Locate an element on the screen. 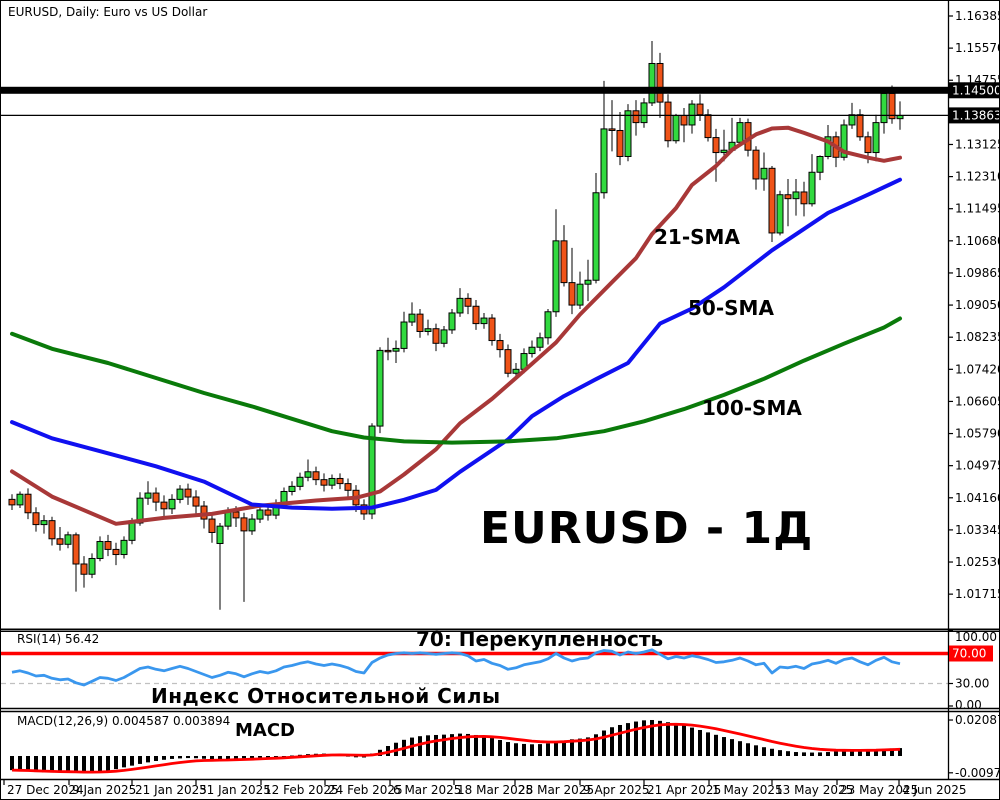  rsi-axis-label: 30.00 is located at coordinates (972, 684).